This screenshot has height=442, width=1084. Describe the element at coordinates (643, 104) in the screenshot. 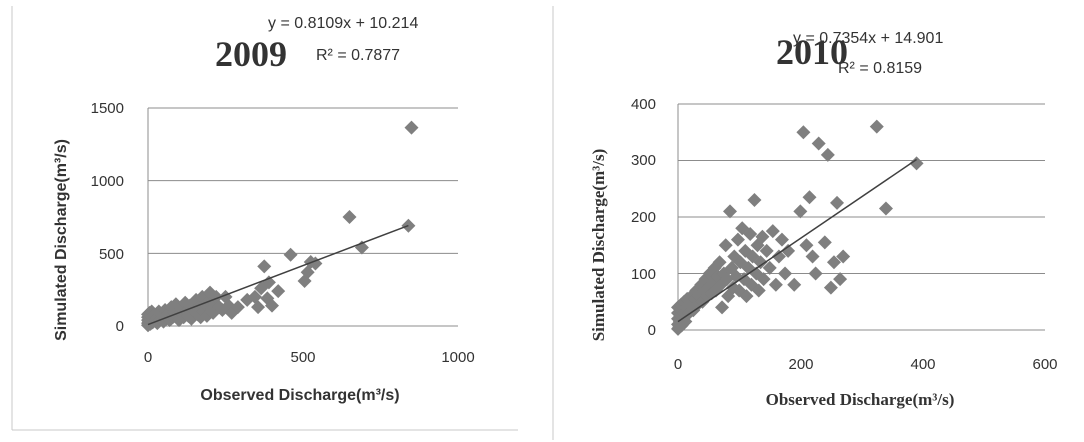

I see `y-tick-label: 400` at that location.